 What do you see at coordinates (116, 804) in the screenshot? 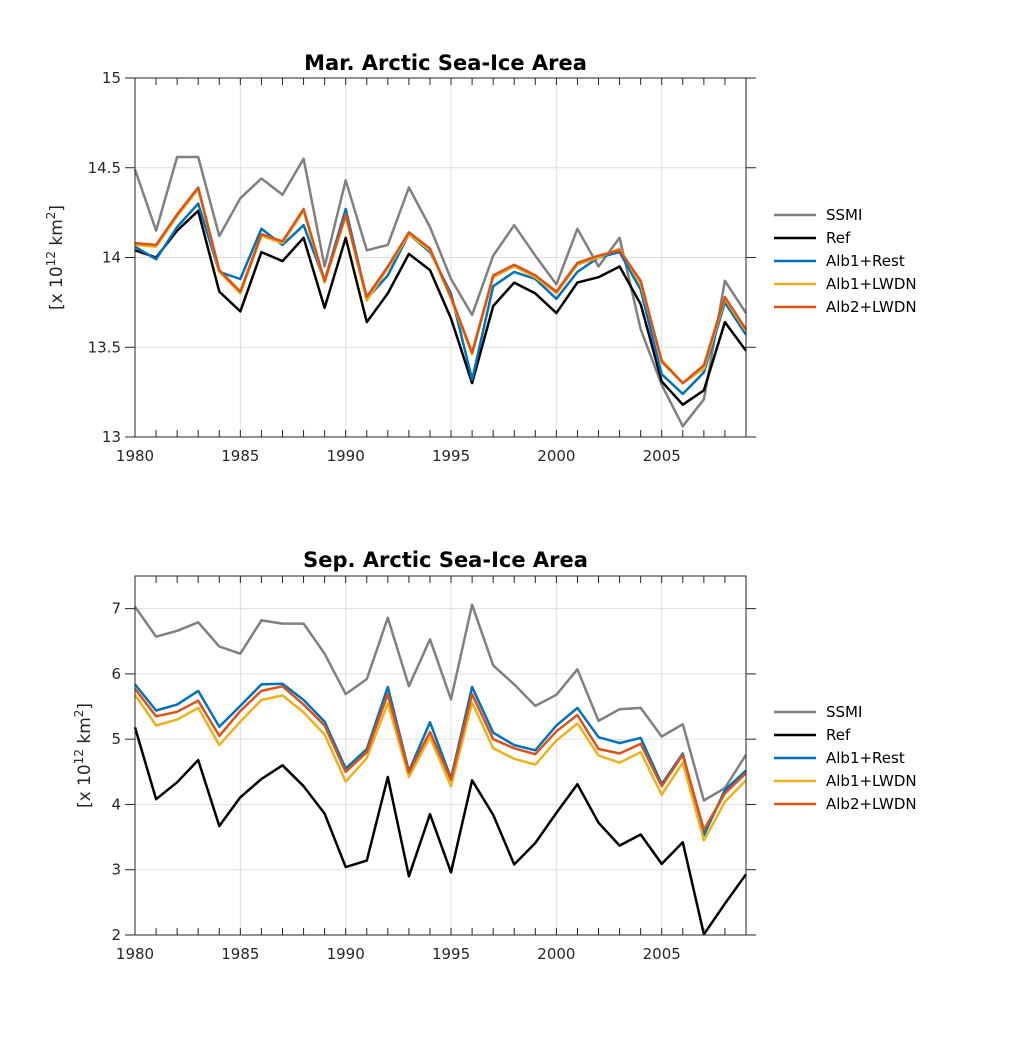
I see `y-tick-label: 4` at bounding box center [116, 804].